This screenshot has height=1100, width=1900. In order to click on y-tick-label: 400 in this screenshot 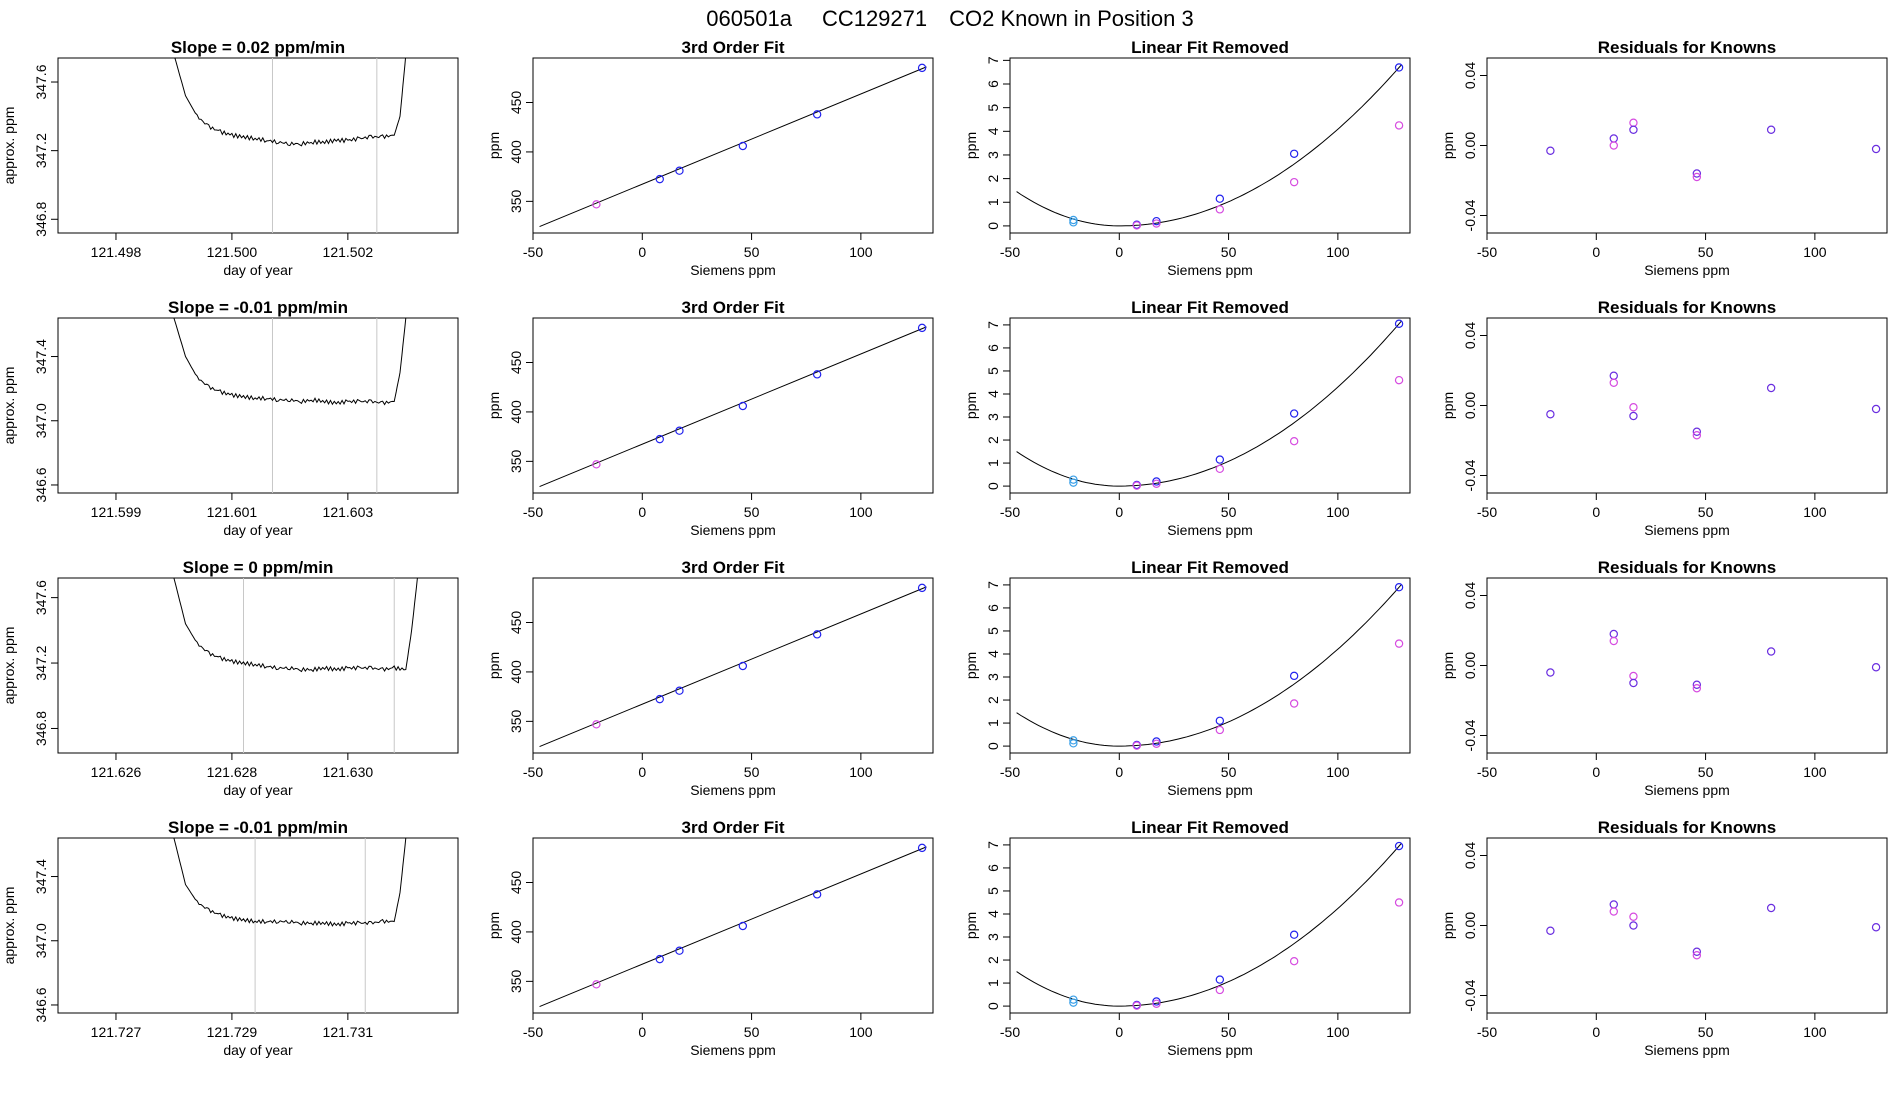, I will do `click(516, 932)`.